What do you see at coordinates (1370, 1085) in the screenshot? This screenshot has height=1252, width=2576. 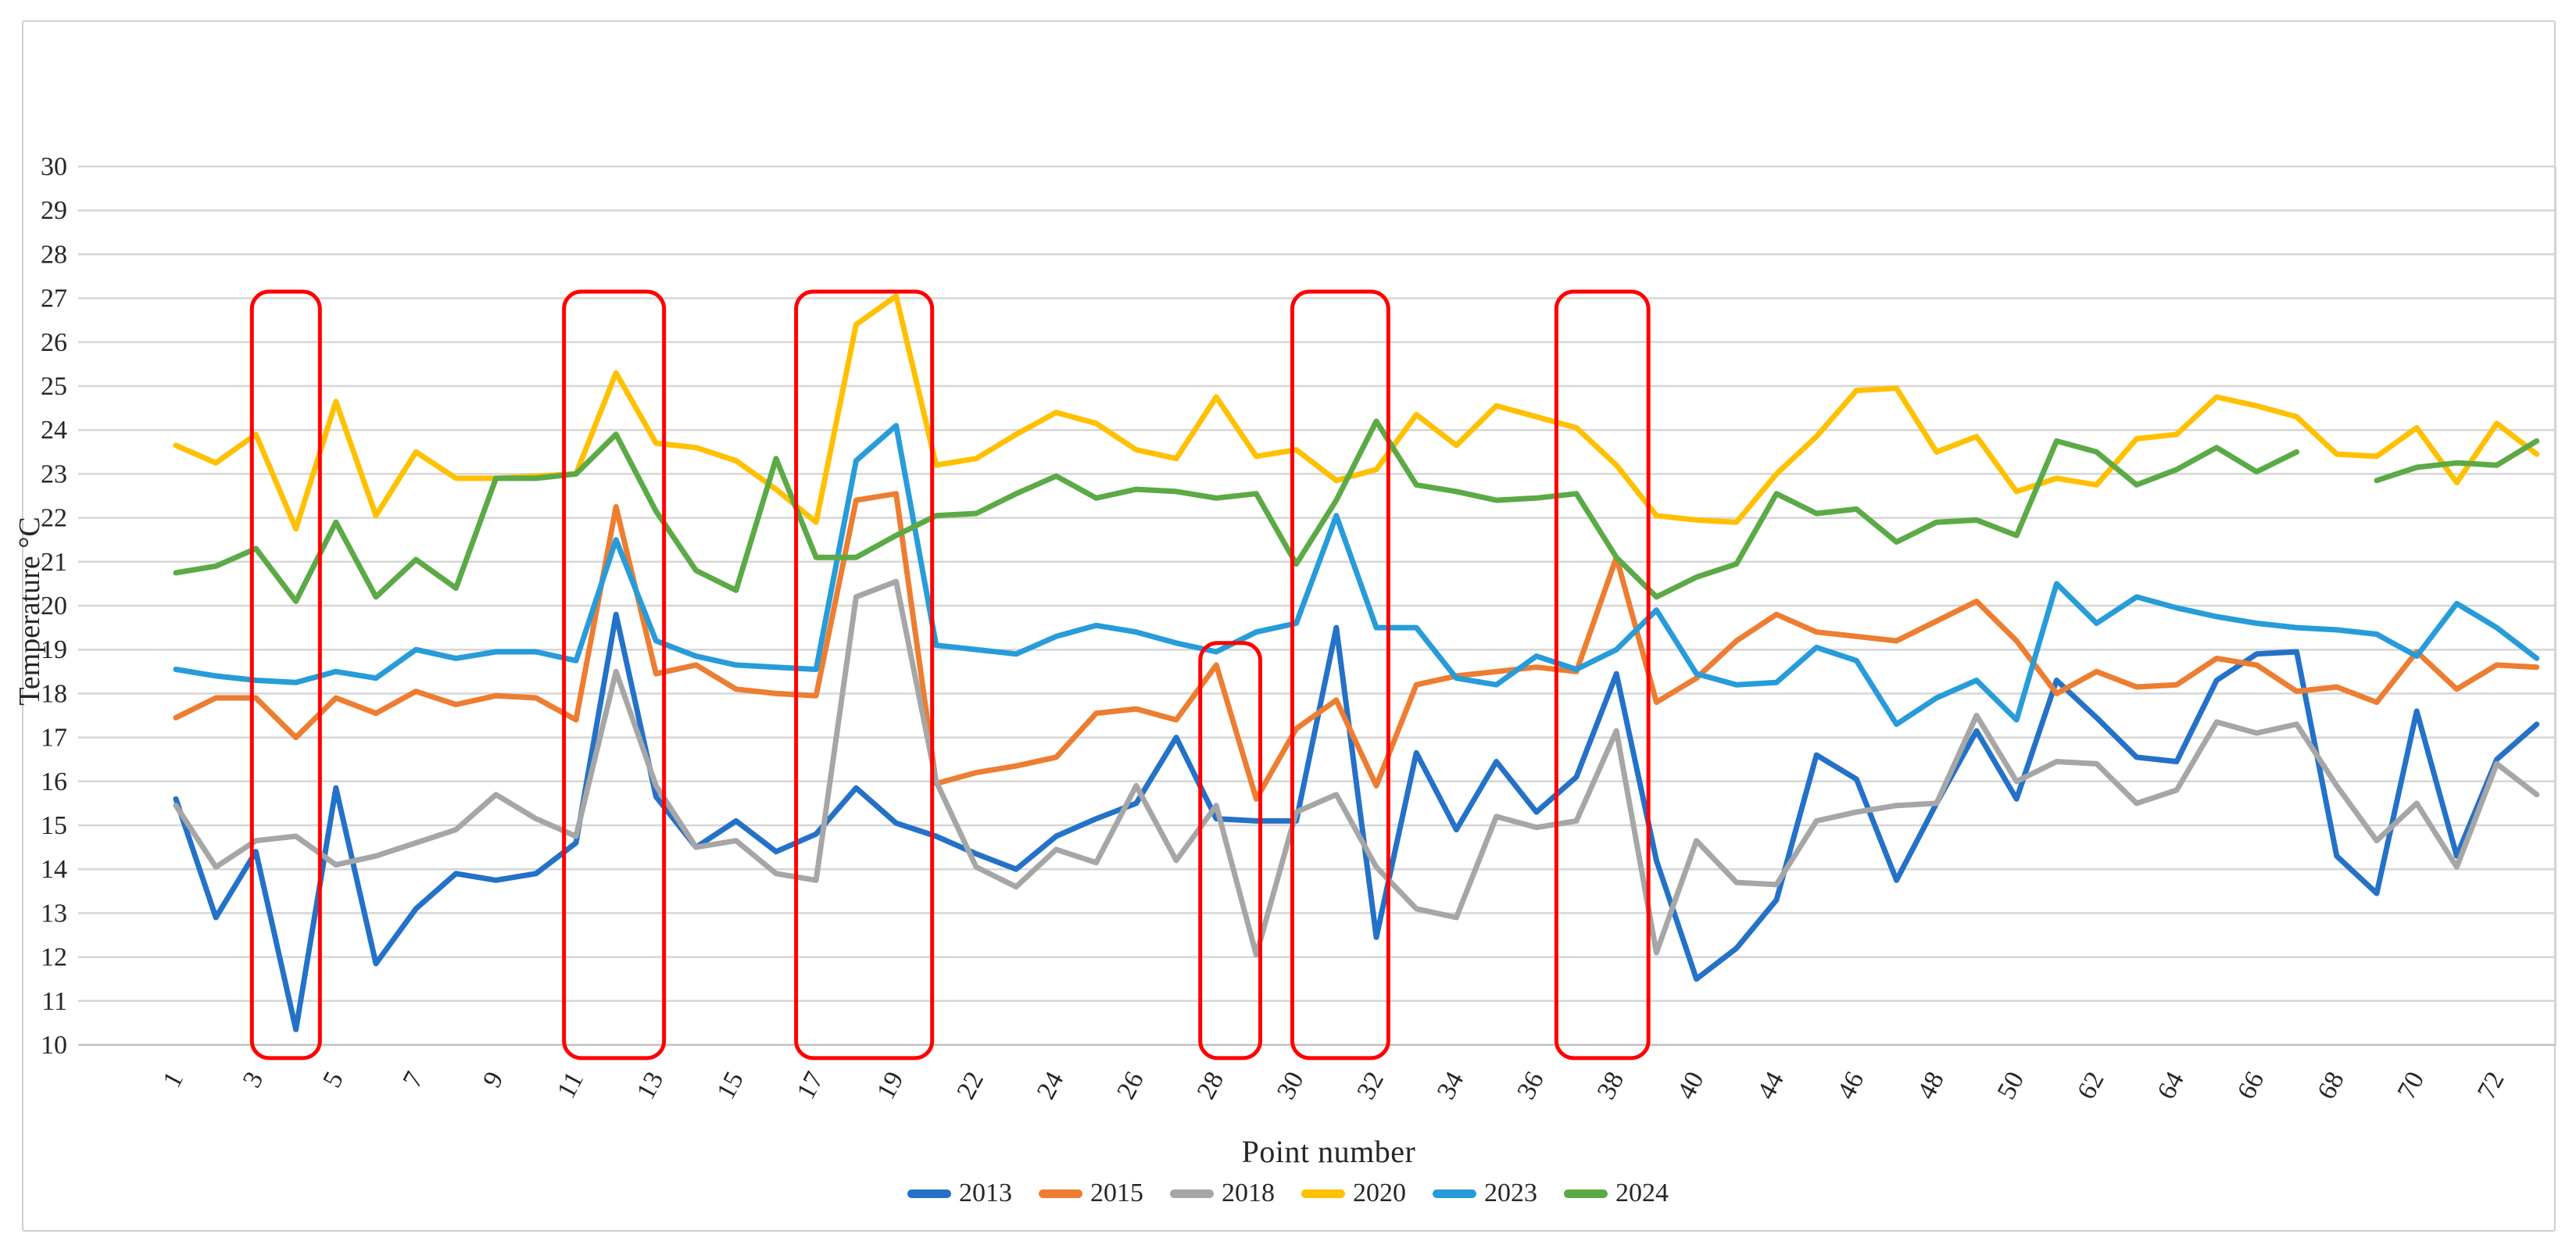 I see `x-tick-label: 32` at bounding box center [1370, 1085].